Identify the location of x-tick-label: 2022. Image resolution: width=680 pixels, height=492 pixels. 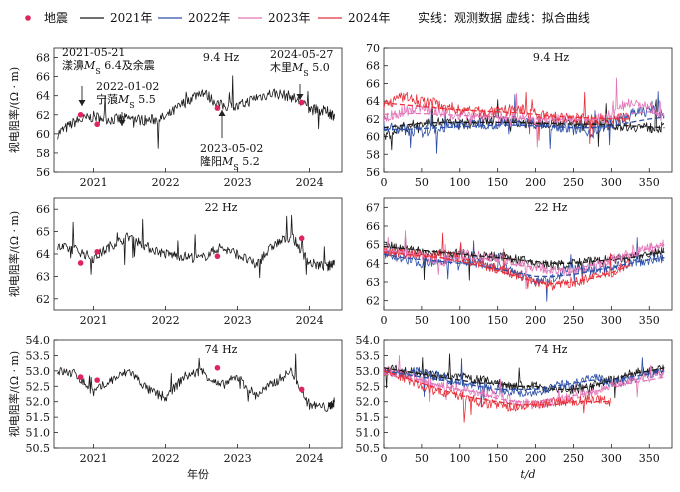
(166, 458).